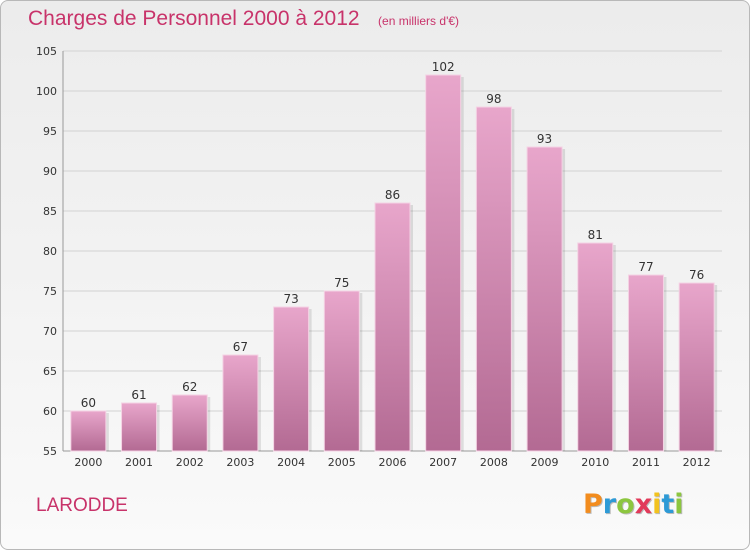 This screenshot has height=550, width=750. Describe the element at coordinates (50, 171) in the screenshot. I see `y-tick-label: 90` at that location.